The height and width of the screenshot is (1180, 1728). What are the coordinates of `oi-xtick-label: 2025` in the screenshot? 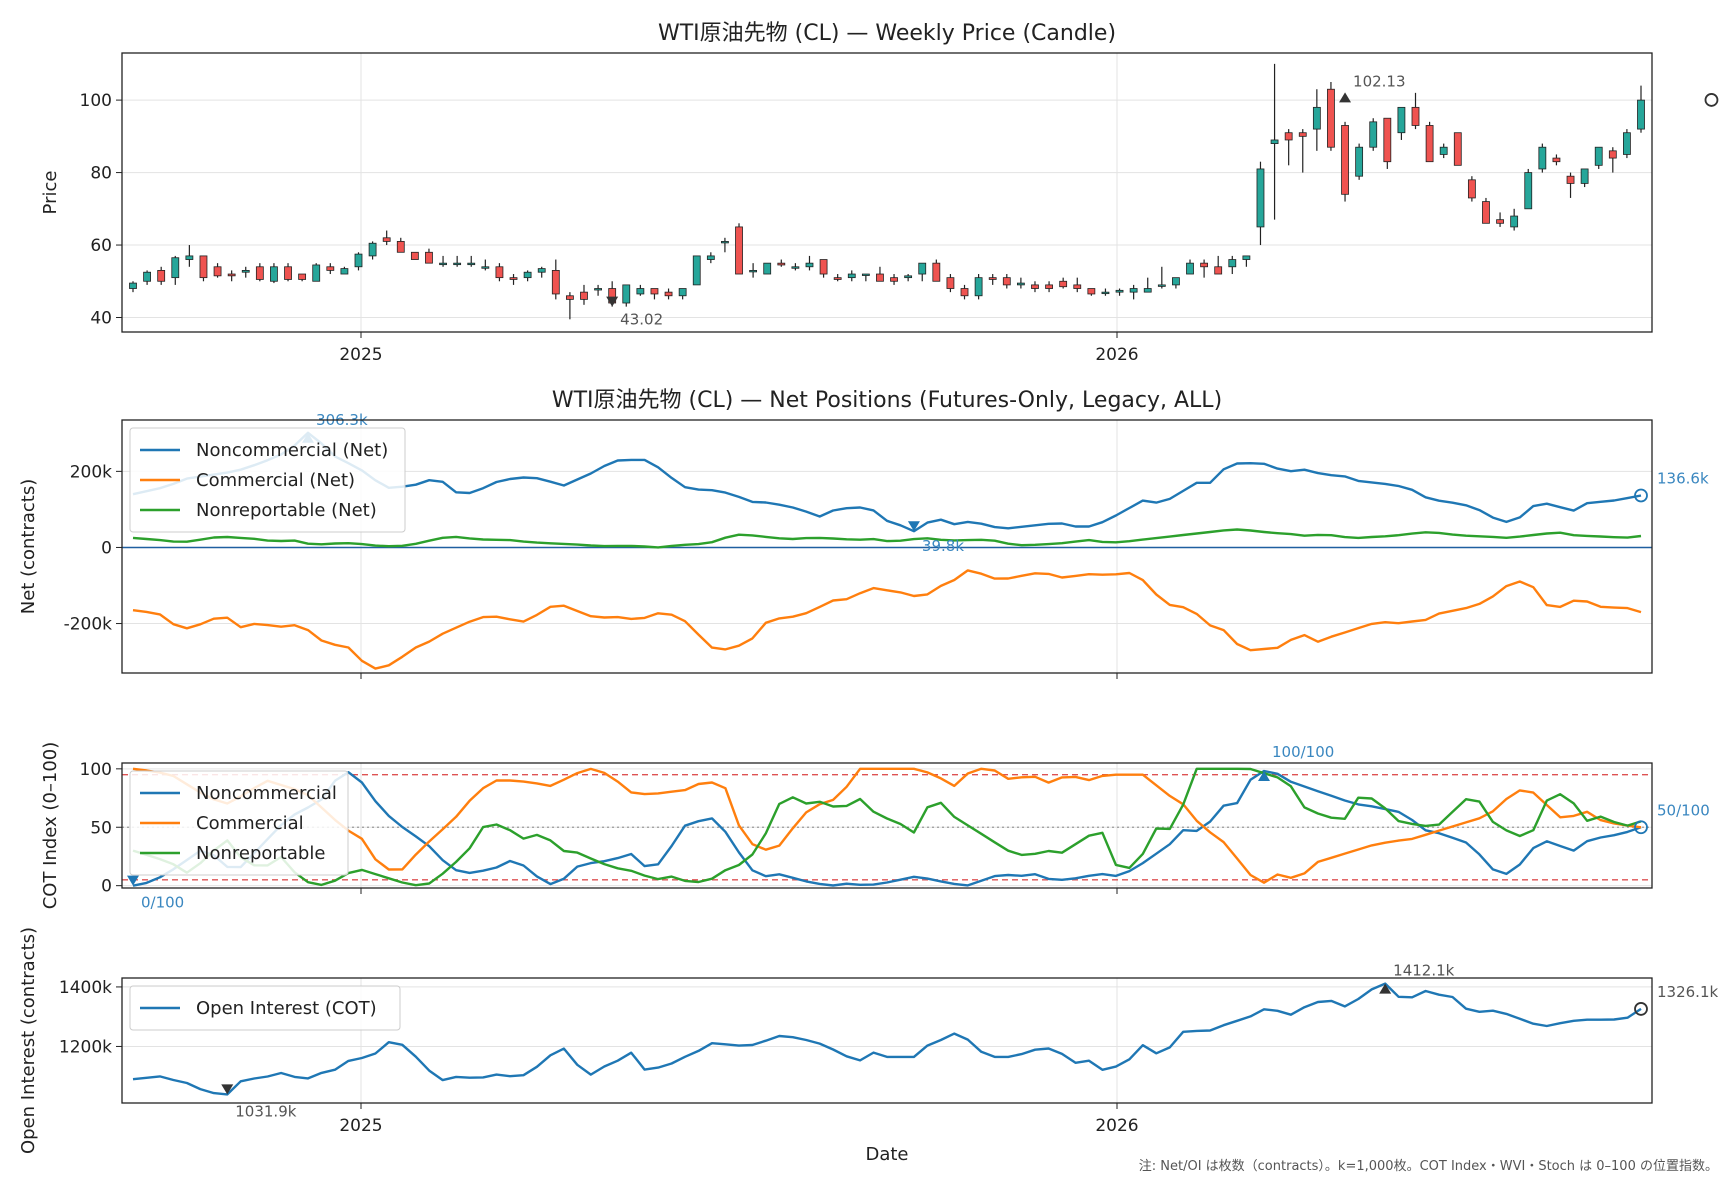 It's located at (360, 1126).